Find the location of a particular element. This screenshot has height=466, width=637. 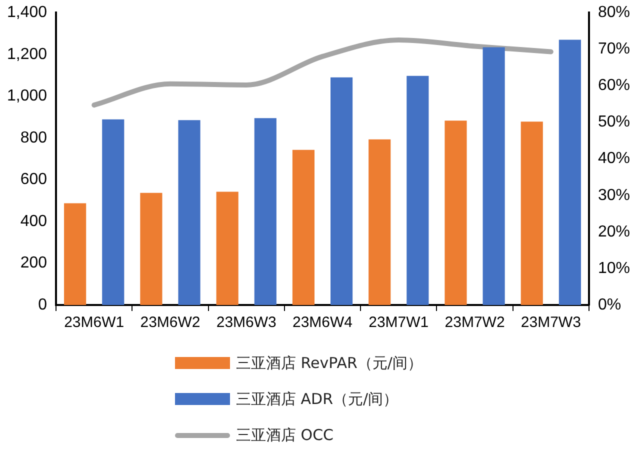

x-tick-label: 23M6W4 is located at coordinates (322, 323).